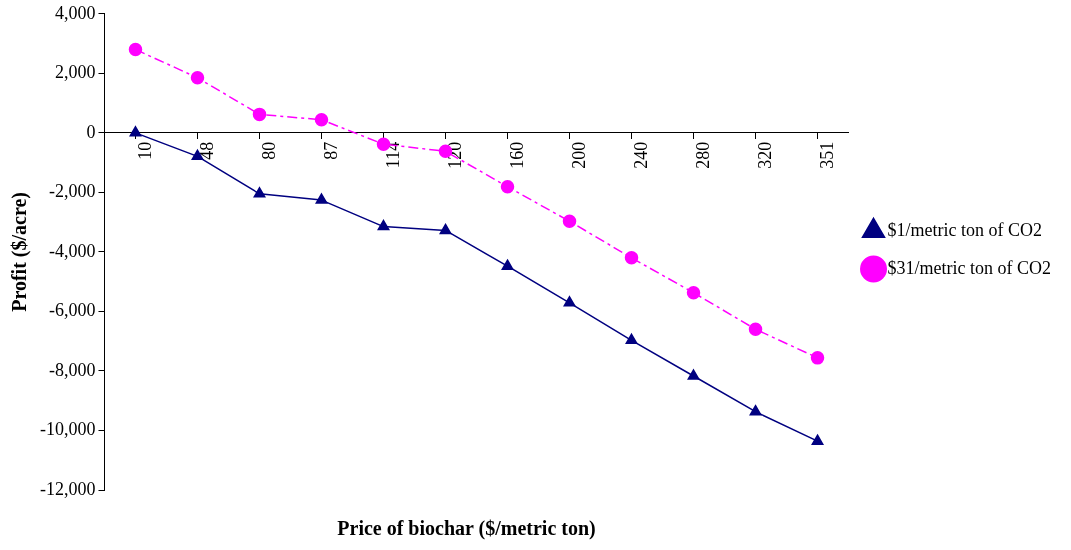  What do you see at coordinates (765, 155) in the screenshot?
I see `x-tick-label: 320` at bounding box center [765, 155].